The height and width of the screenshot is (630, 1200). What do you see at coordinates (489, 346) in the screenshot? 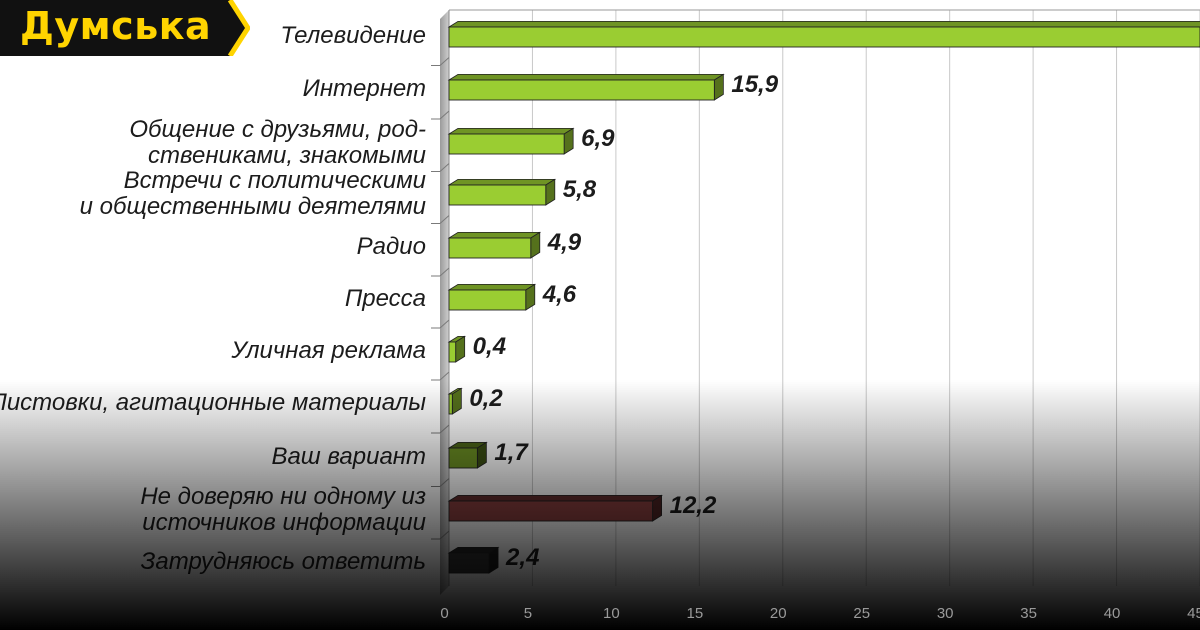
I see `data-label: 0,4` at bounding box center [489, 346].